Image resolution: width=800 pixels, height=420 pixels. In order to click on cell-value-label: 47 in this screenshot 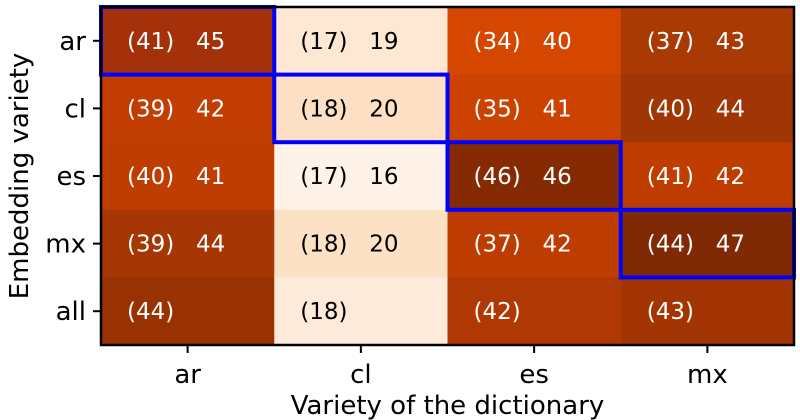, I will do `click(730, 245)`.